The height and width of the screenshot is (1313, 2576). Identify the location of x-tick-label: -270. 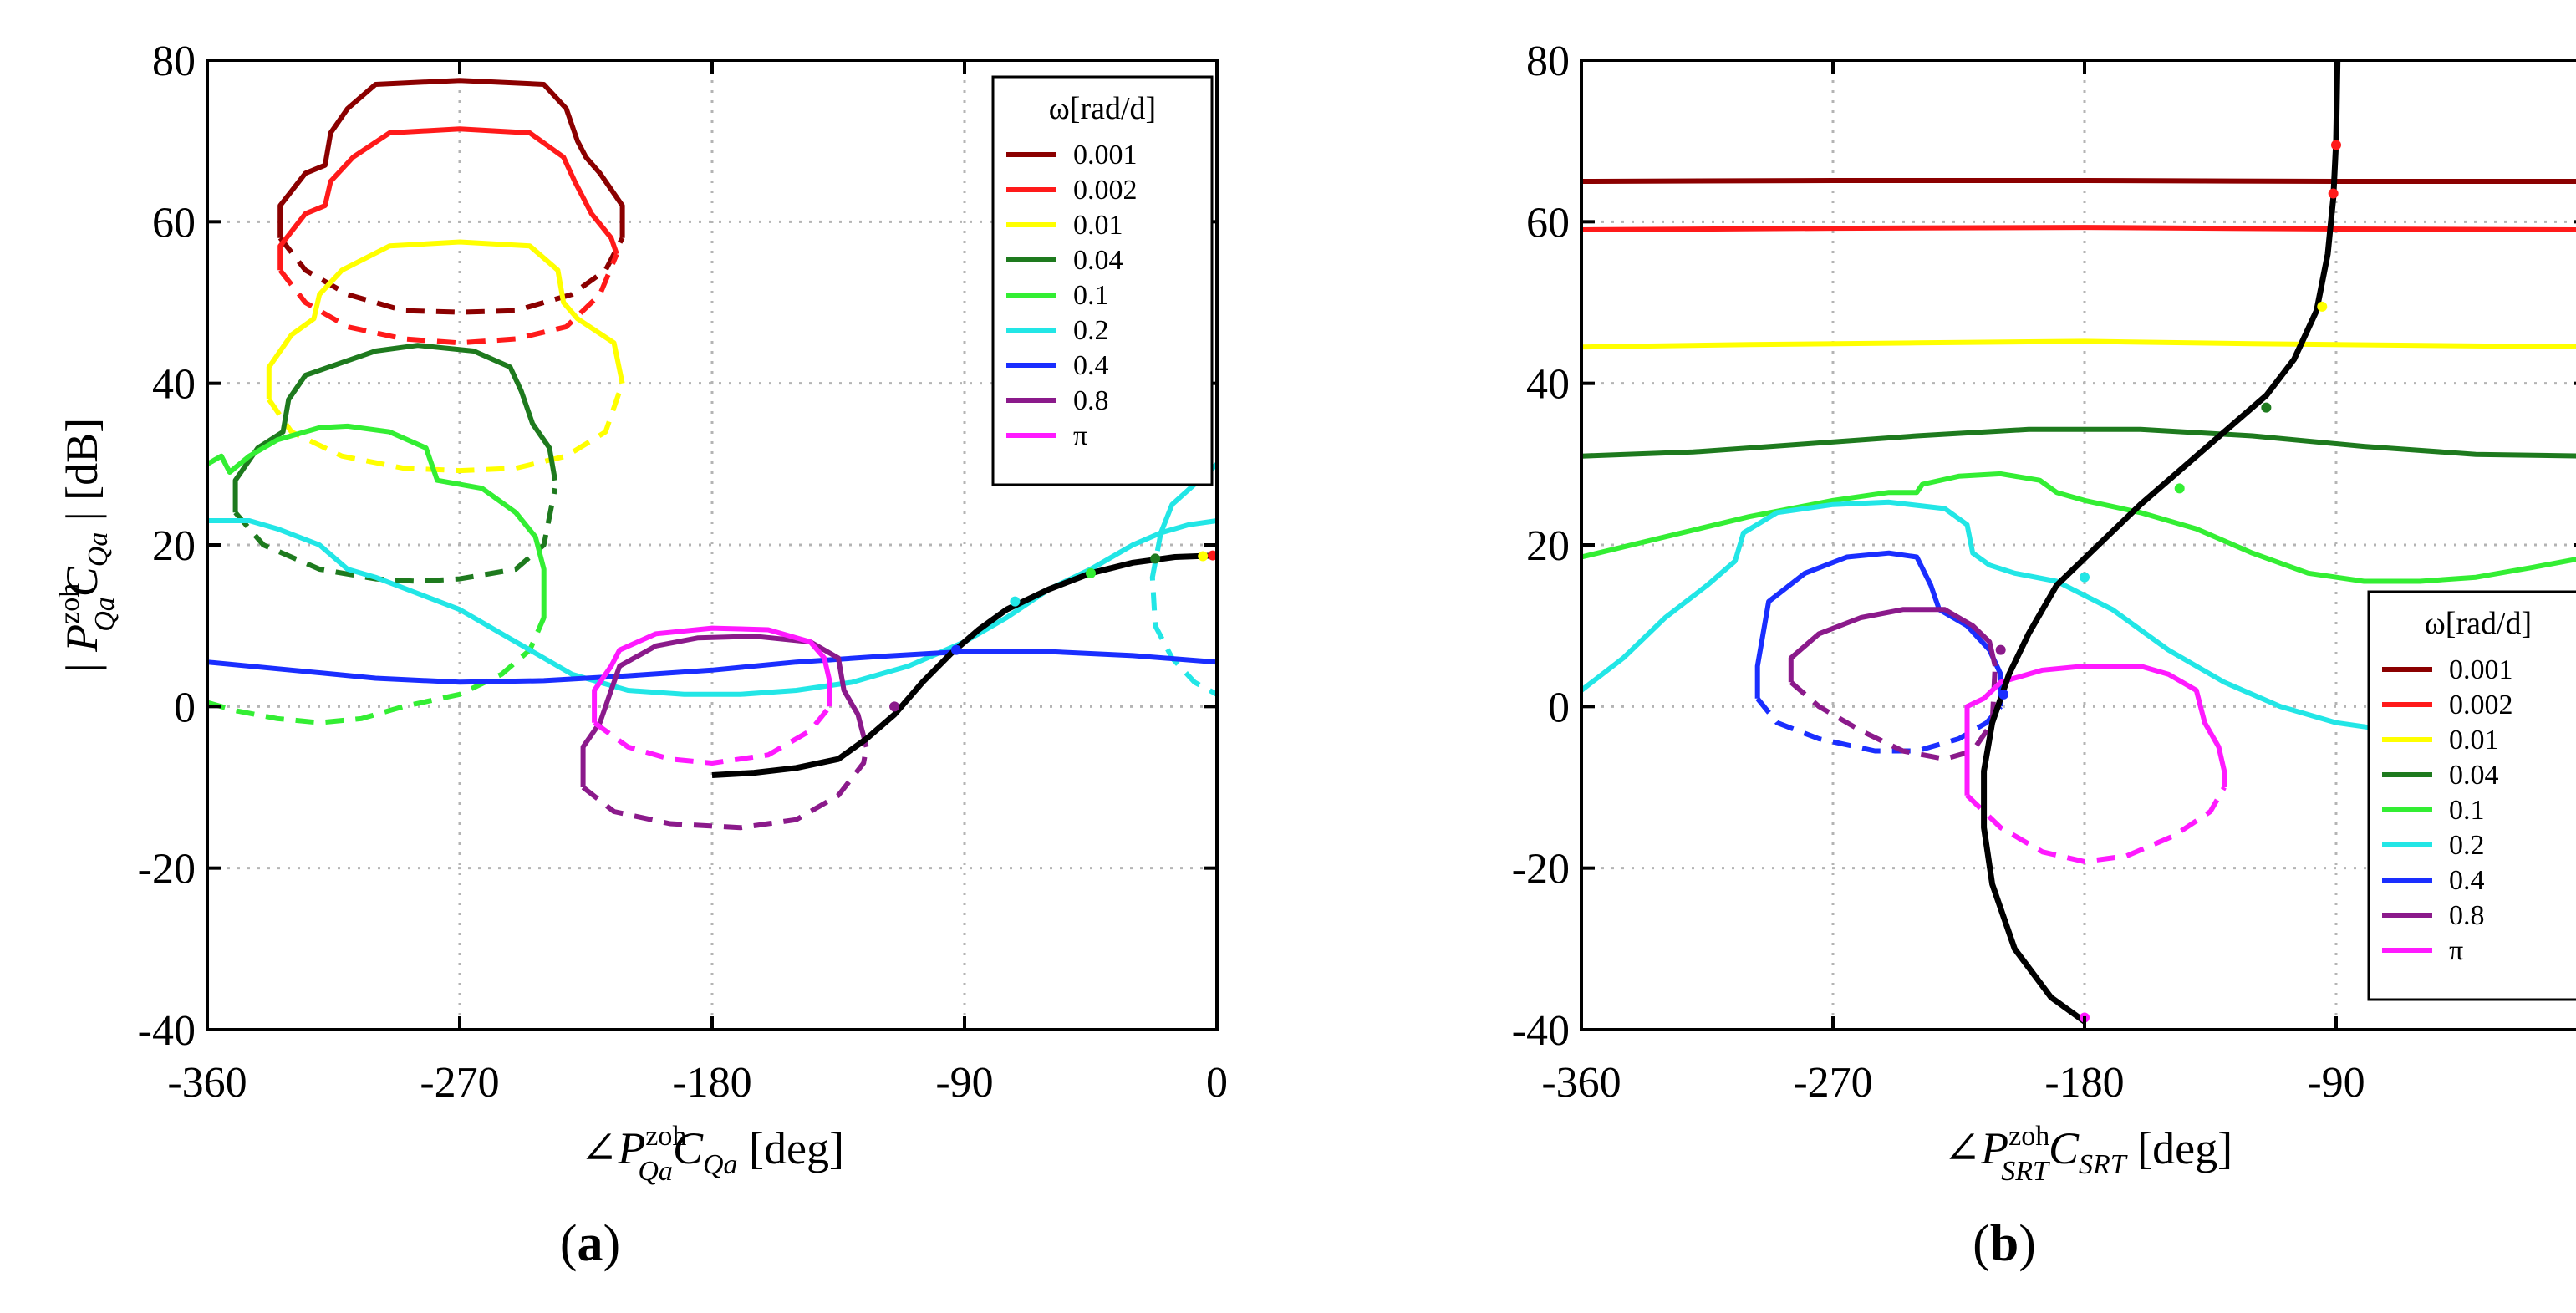
(1832, 1083).